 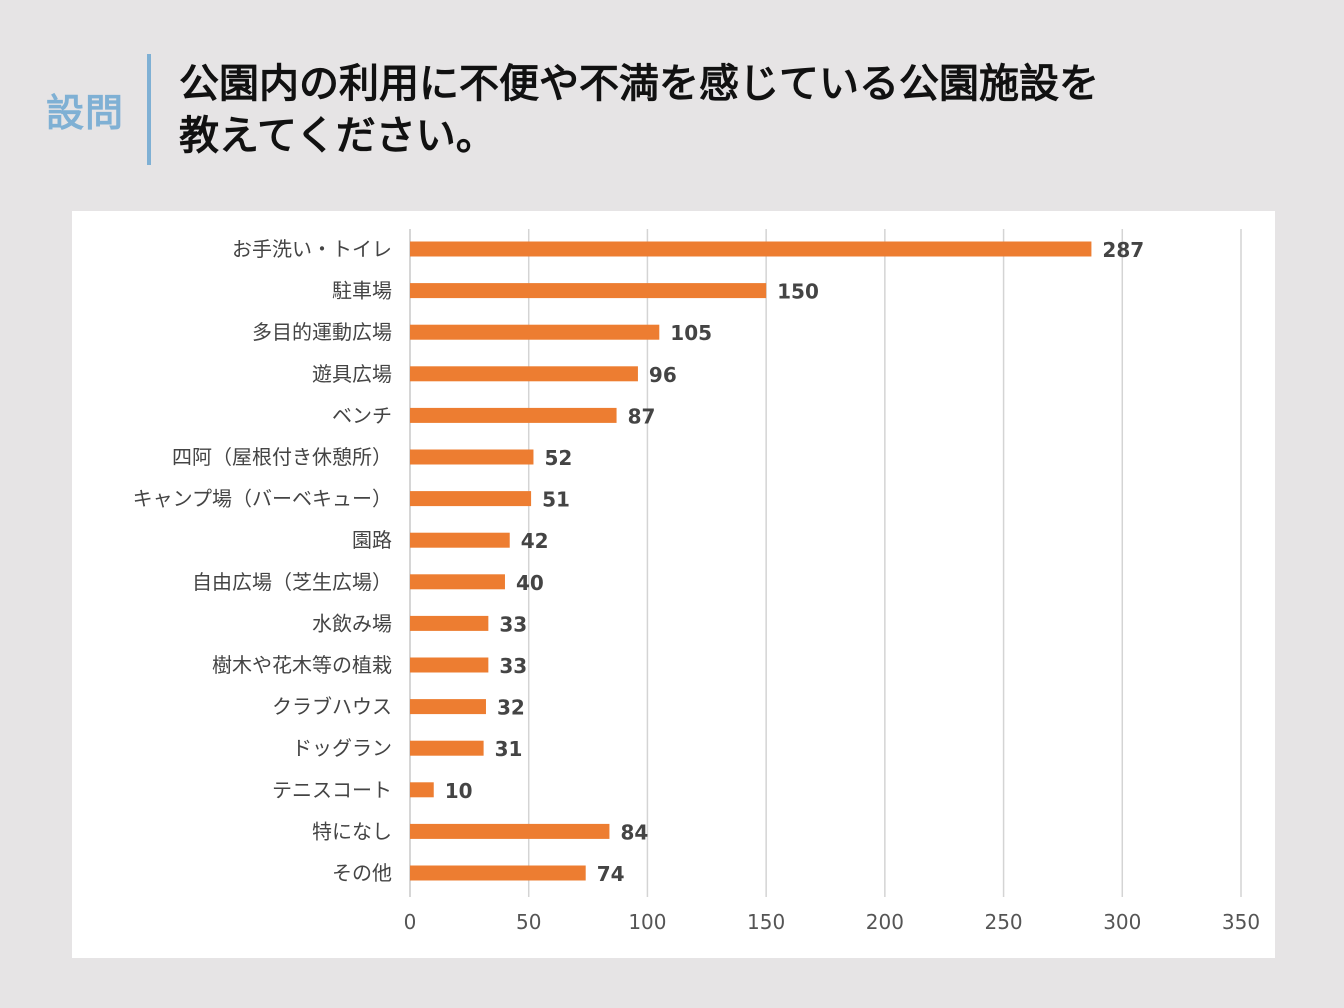 I want to click on question-line-2: 教えてください。, so click(x=337, y=136).